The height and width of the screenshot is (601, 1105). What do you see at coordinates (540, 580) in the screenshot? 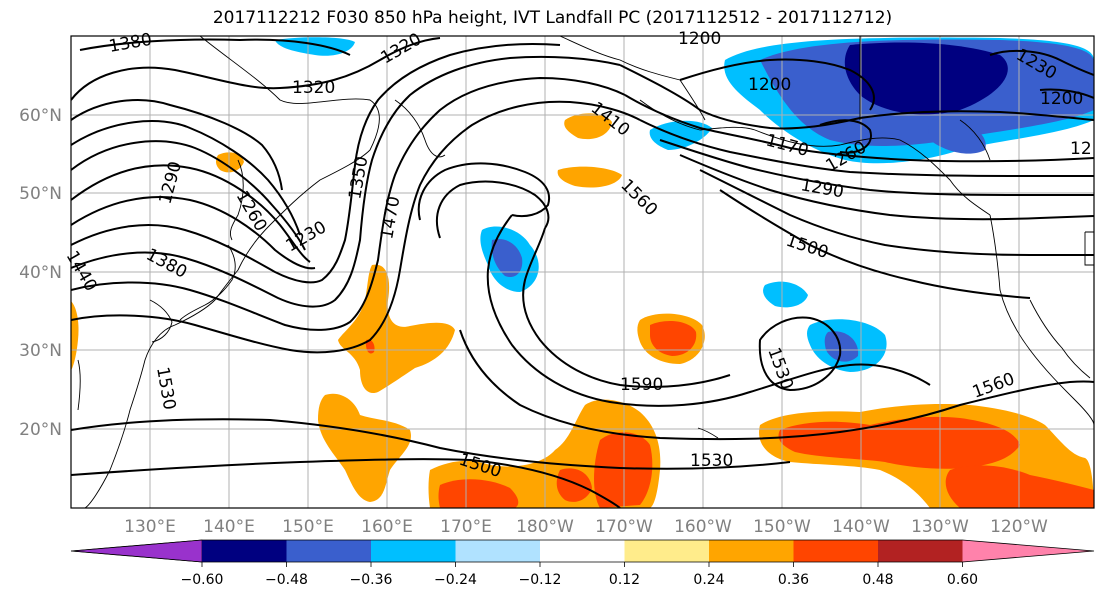
I see `colorbar-tick: −0.12` at bounding box center [540, 580].